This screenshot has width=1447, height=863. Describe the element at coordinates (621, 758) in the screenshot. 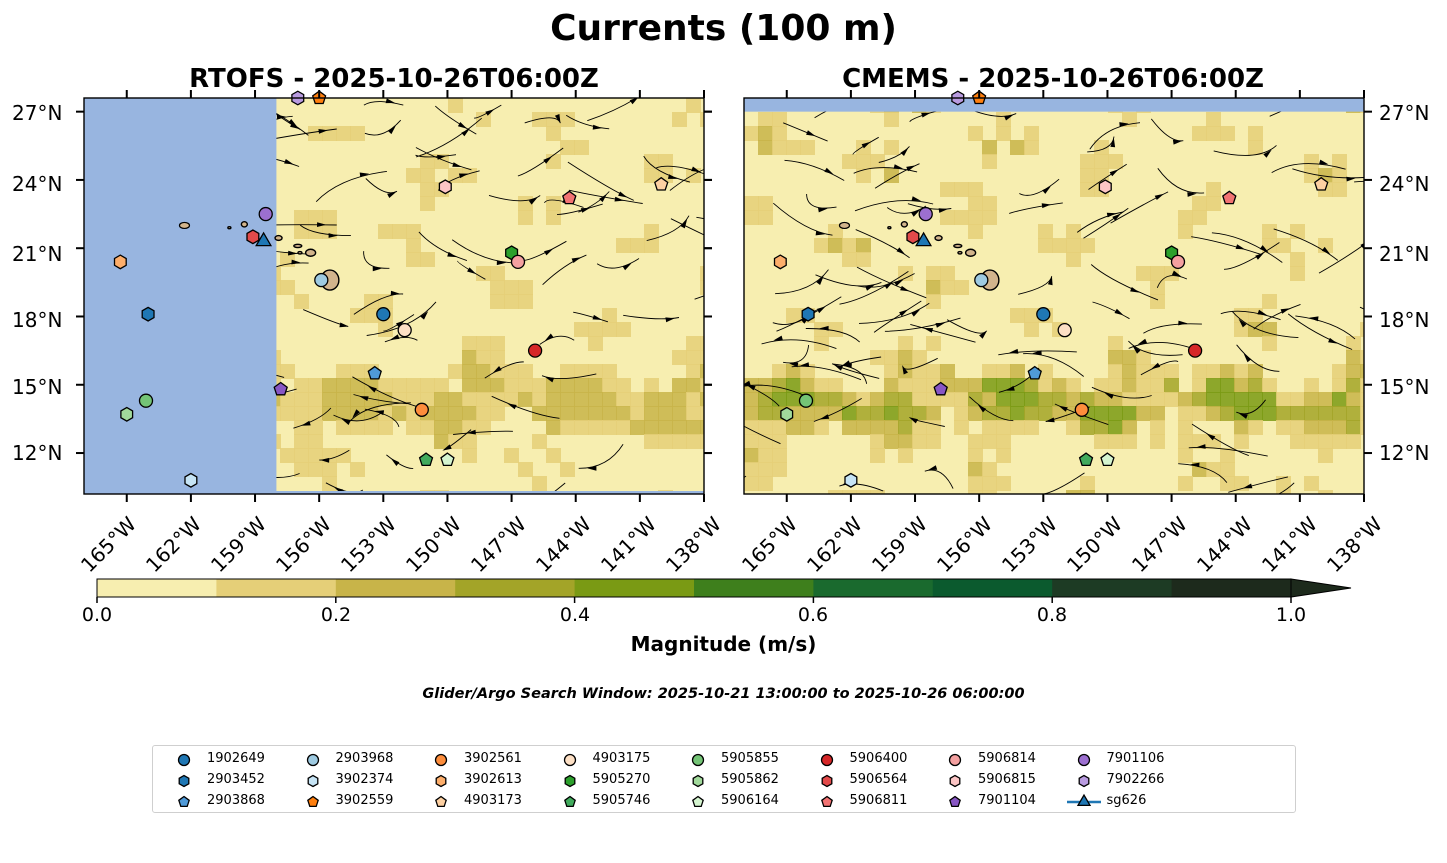

I see `legend-label: 4903175` at that location.